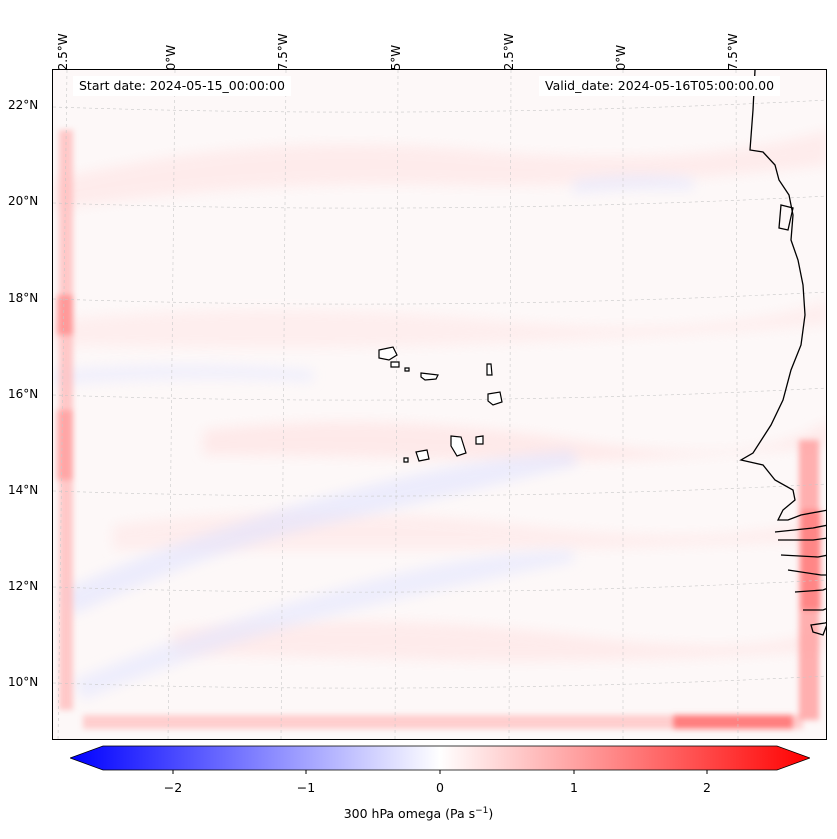  I want to click on valid-date-label: Valid_date: 2024-05-16T05:00:00.00, so click(660, 86).